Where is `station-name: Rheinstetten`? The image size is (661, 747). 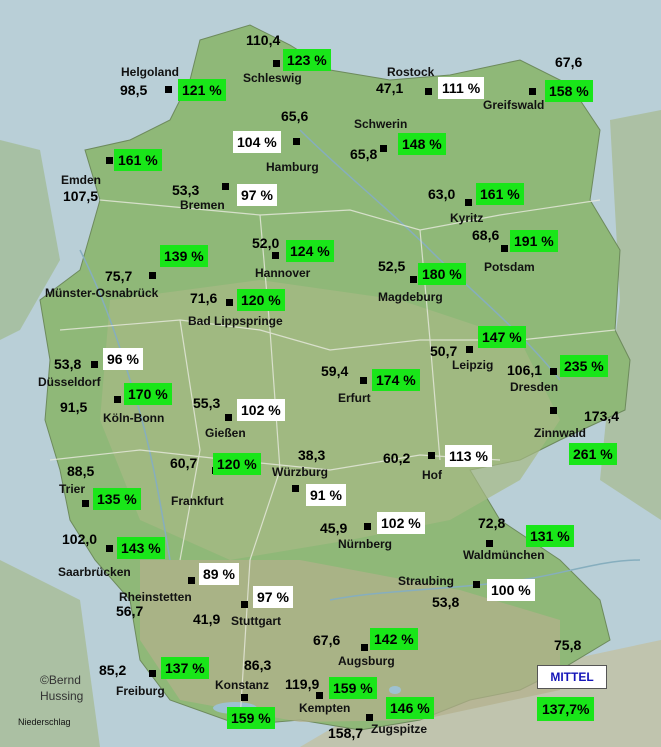 station-name: Rheinstetten is located at coordinates (155, 597).